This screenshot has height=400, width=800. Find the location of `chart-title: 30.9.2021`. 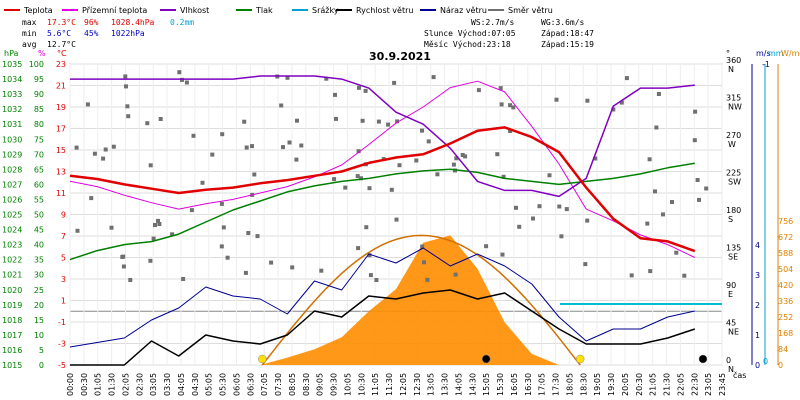

chart-title: 30.9.2021 is located at coordinates (400, 56).